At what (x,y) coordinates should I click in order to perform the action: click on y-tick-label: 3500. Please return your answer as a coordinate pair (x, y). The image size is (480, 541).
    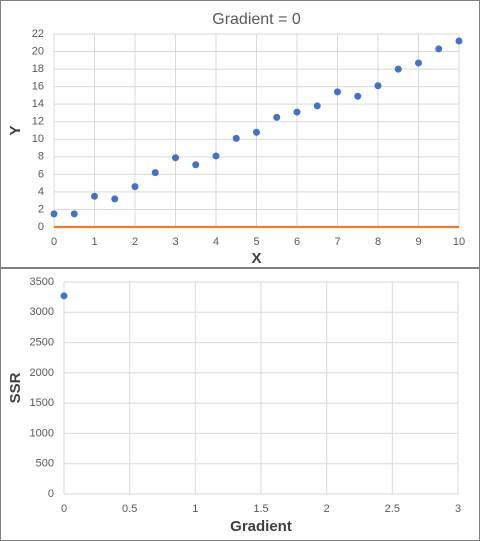
    Looking at the image, I should click on (42, 282).